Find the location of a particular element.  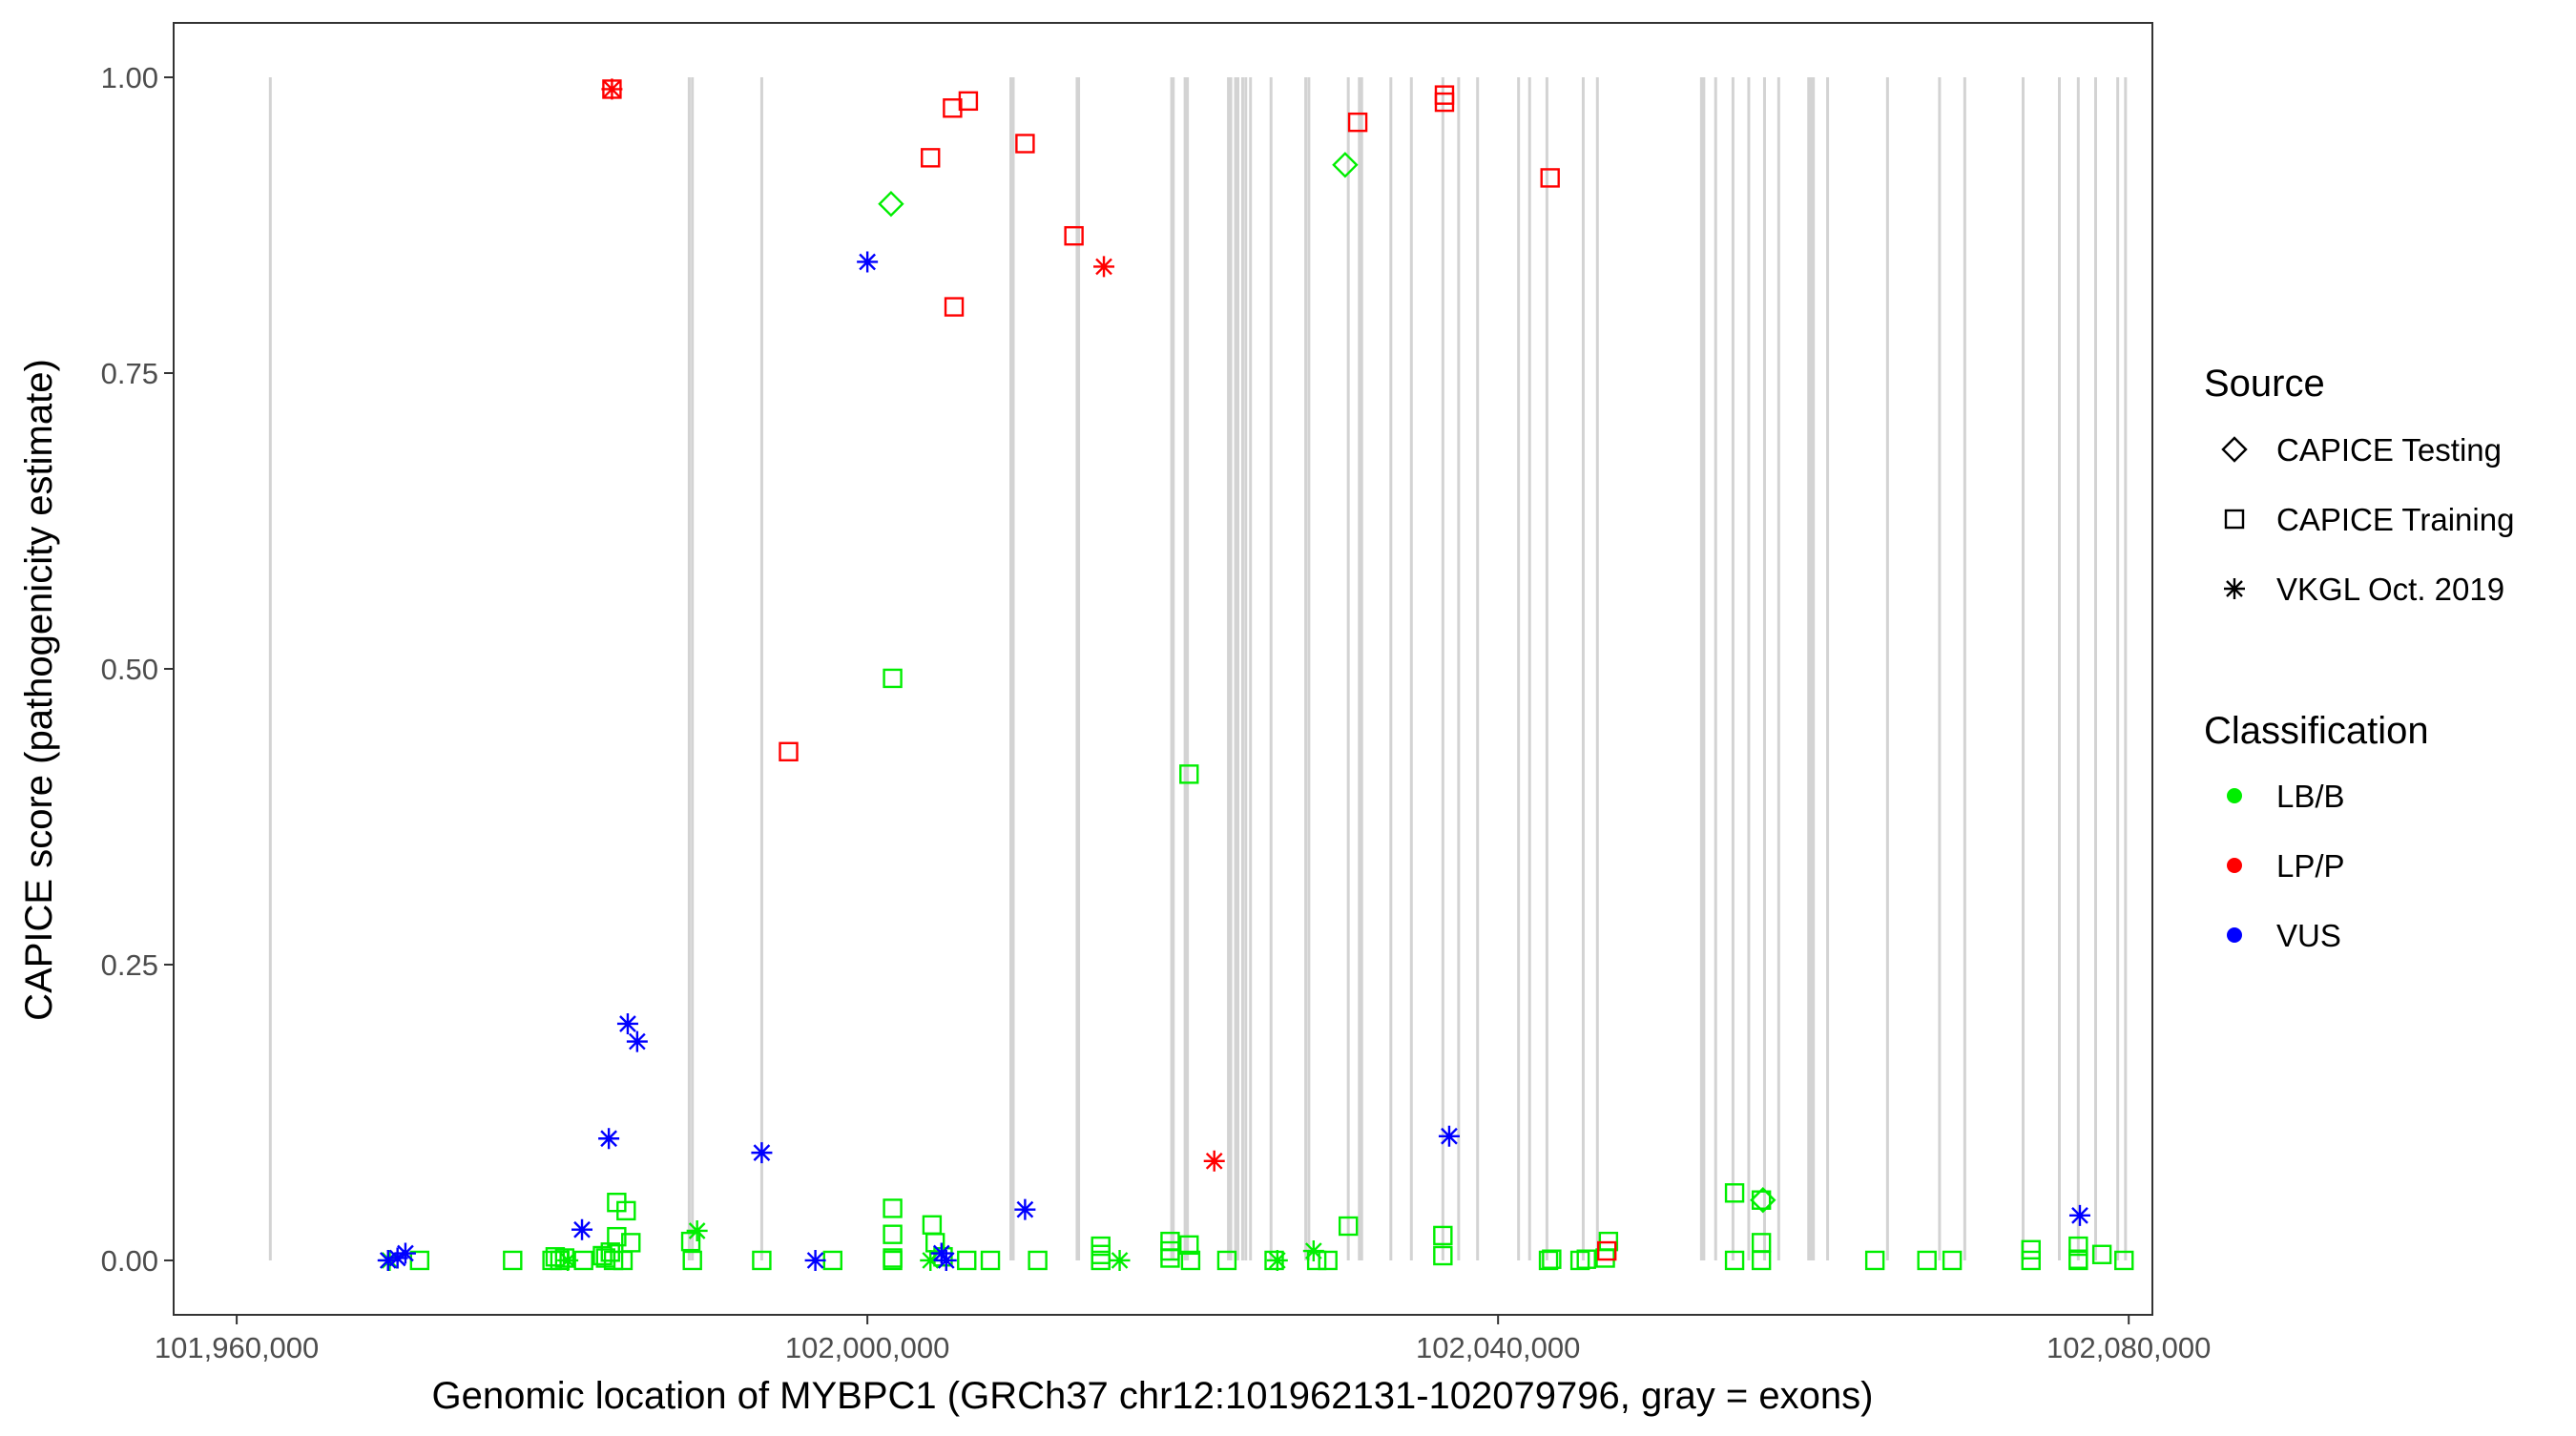

x-tick-label: 102,040,000 is located at coordinates (1498, 1347).